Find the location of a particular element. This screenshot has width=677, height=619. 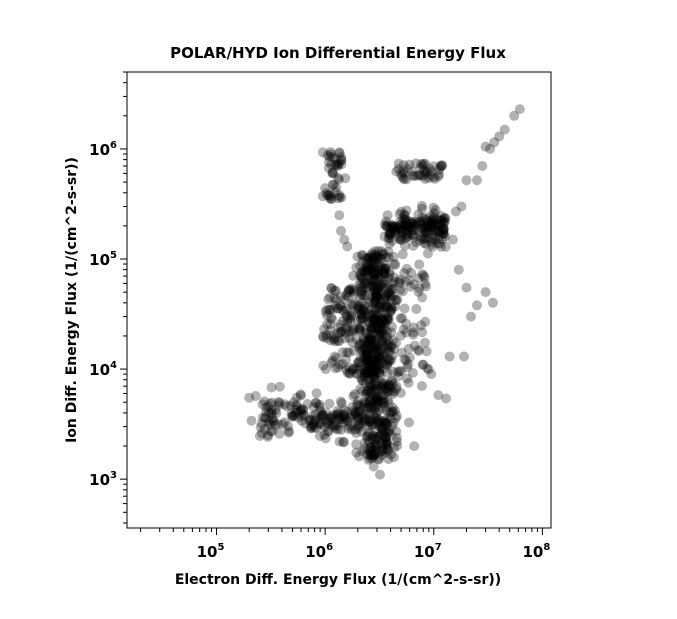

x-tick-label: 107 is located at coordinates (428, 551).